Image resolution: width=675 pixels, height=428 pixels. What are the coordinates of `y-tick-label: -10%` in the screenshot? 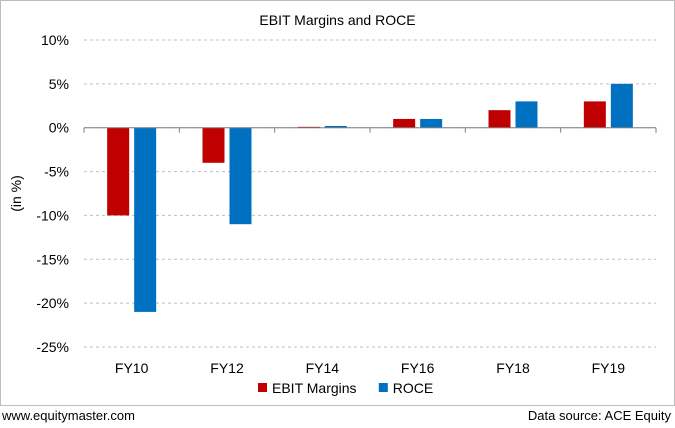 It's located at (52, 215).